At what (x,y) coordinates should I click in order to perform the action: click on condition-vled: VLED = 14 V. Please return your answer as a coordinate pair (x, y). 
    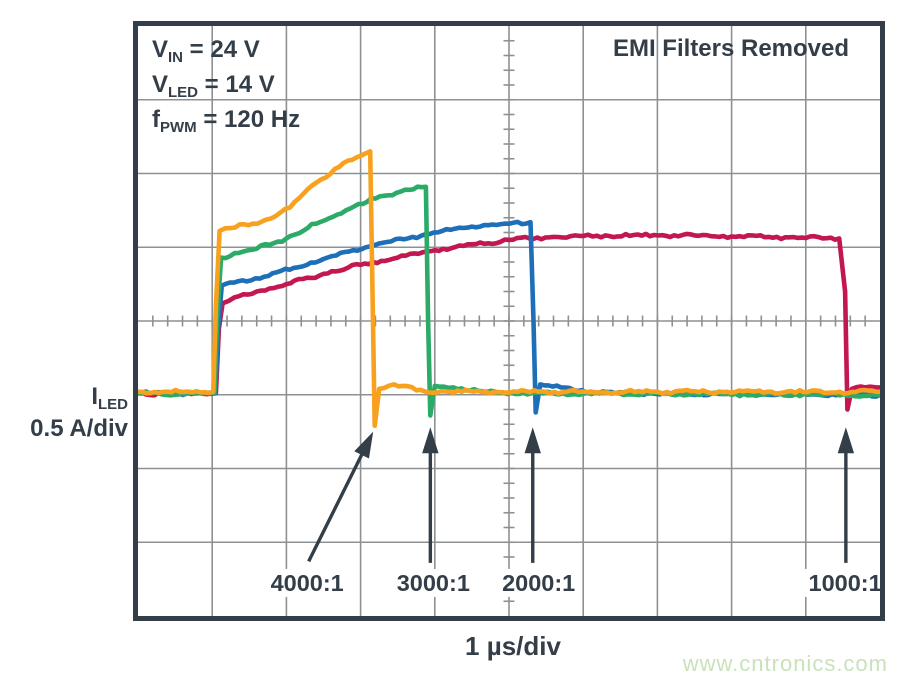
    Looking at the image, I should click on (213, 86).